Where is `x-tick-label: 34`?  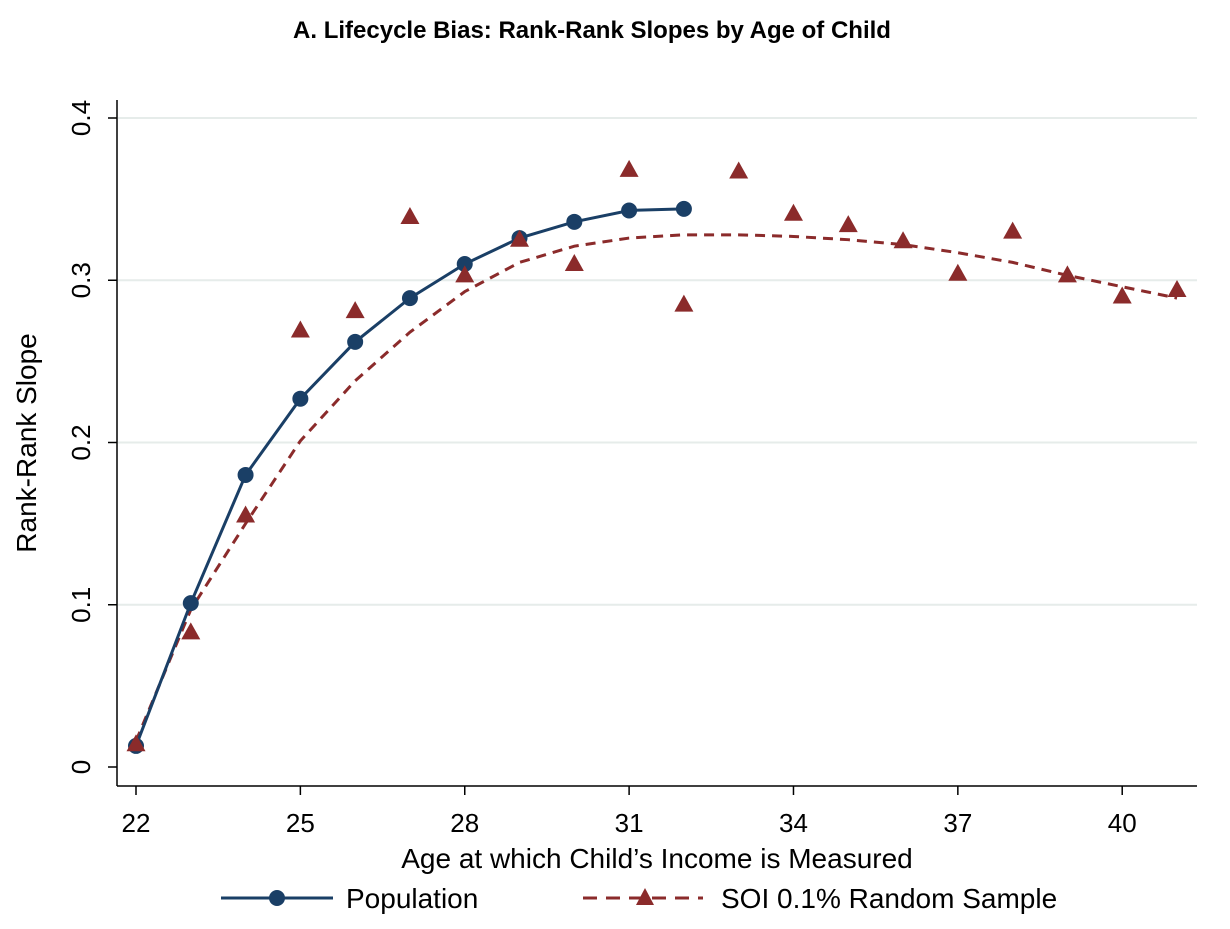 x-tick-label: 34 is located at coordinates (793, 823).